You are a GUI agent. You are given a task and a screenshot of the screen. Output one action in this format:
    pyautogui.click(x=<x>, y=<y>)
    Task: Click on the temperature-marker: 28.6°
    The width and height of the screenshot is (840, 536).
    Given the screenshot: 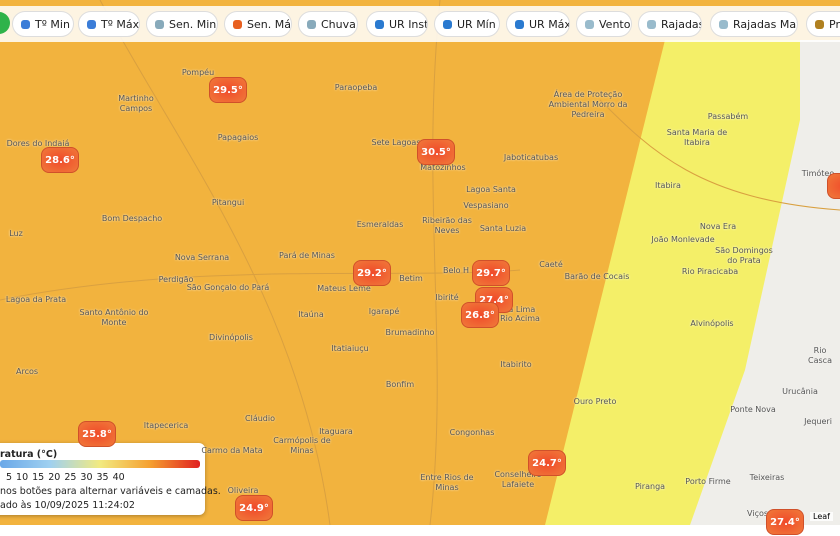 What is the action you would take?
    pyautogui.click(x=60, y=160)
    